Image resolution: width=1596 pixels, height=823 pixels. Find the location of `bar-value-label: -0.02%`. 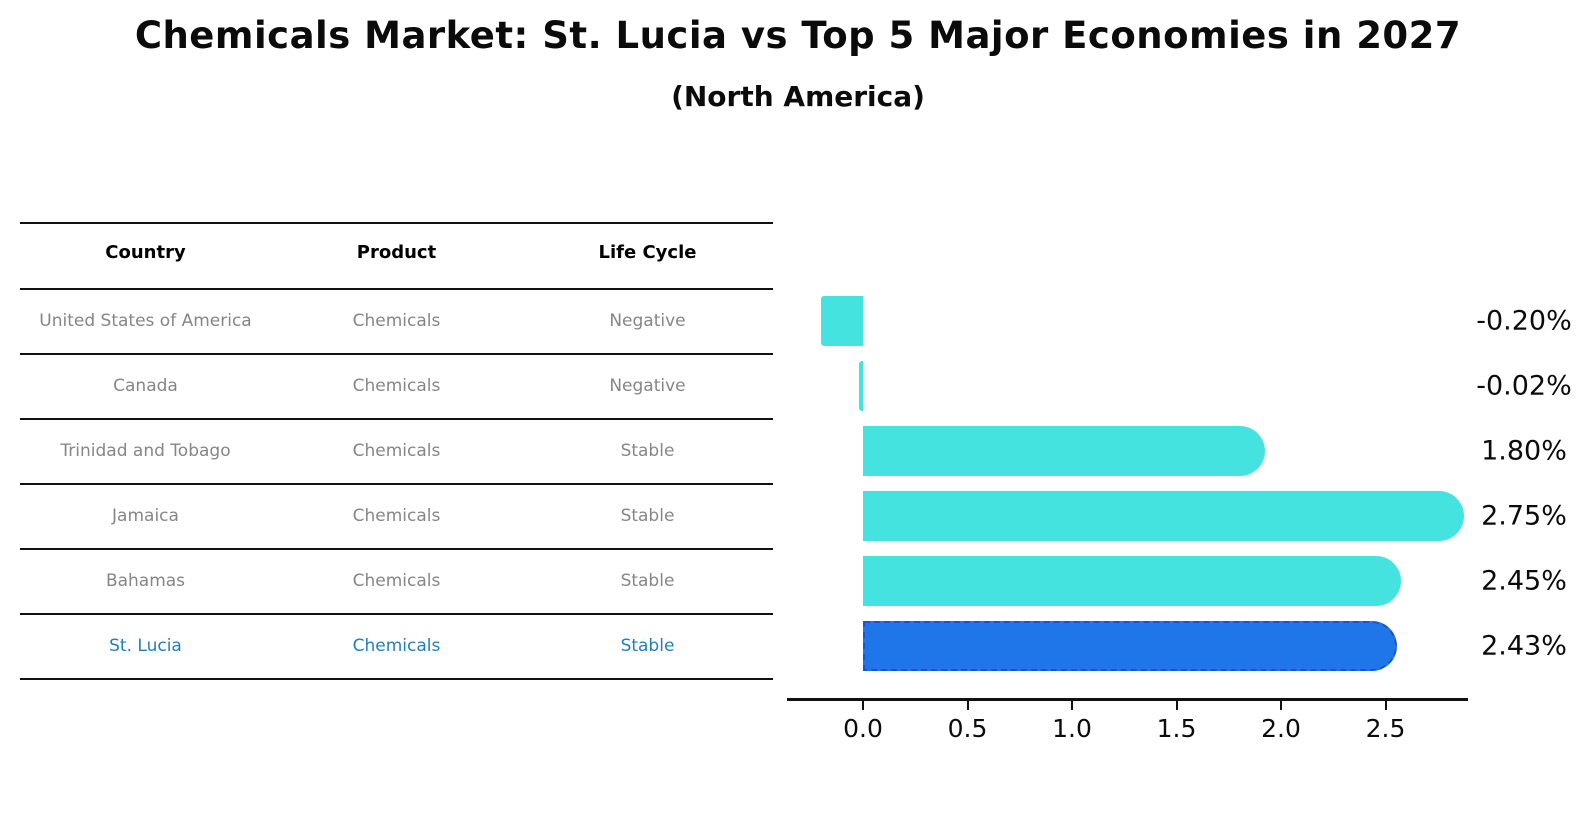

bar-value-label: -0.02% is located at coordinates (1524, 385).